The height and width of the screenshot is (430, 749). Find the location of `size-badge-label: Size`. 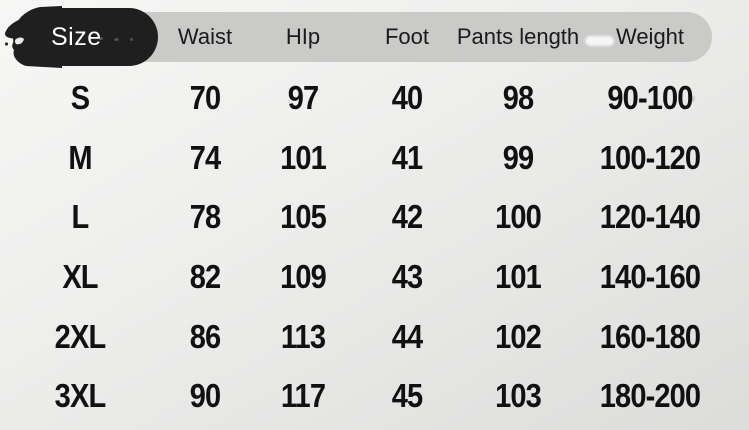

size-badge-label: Size is located at coordinates (76, 36).